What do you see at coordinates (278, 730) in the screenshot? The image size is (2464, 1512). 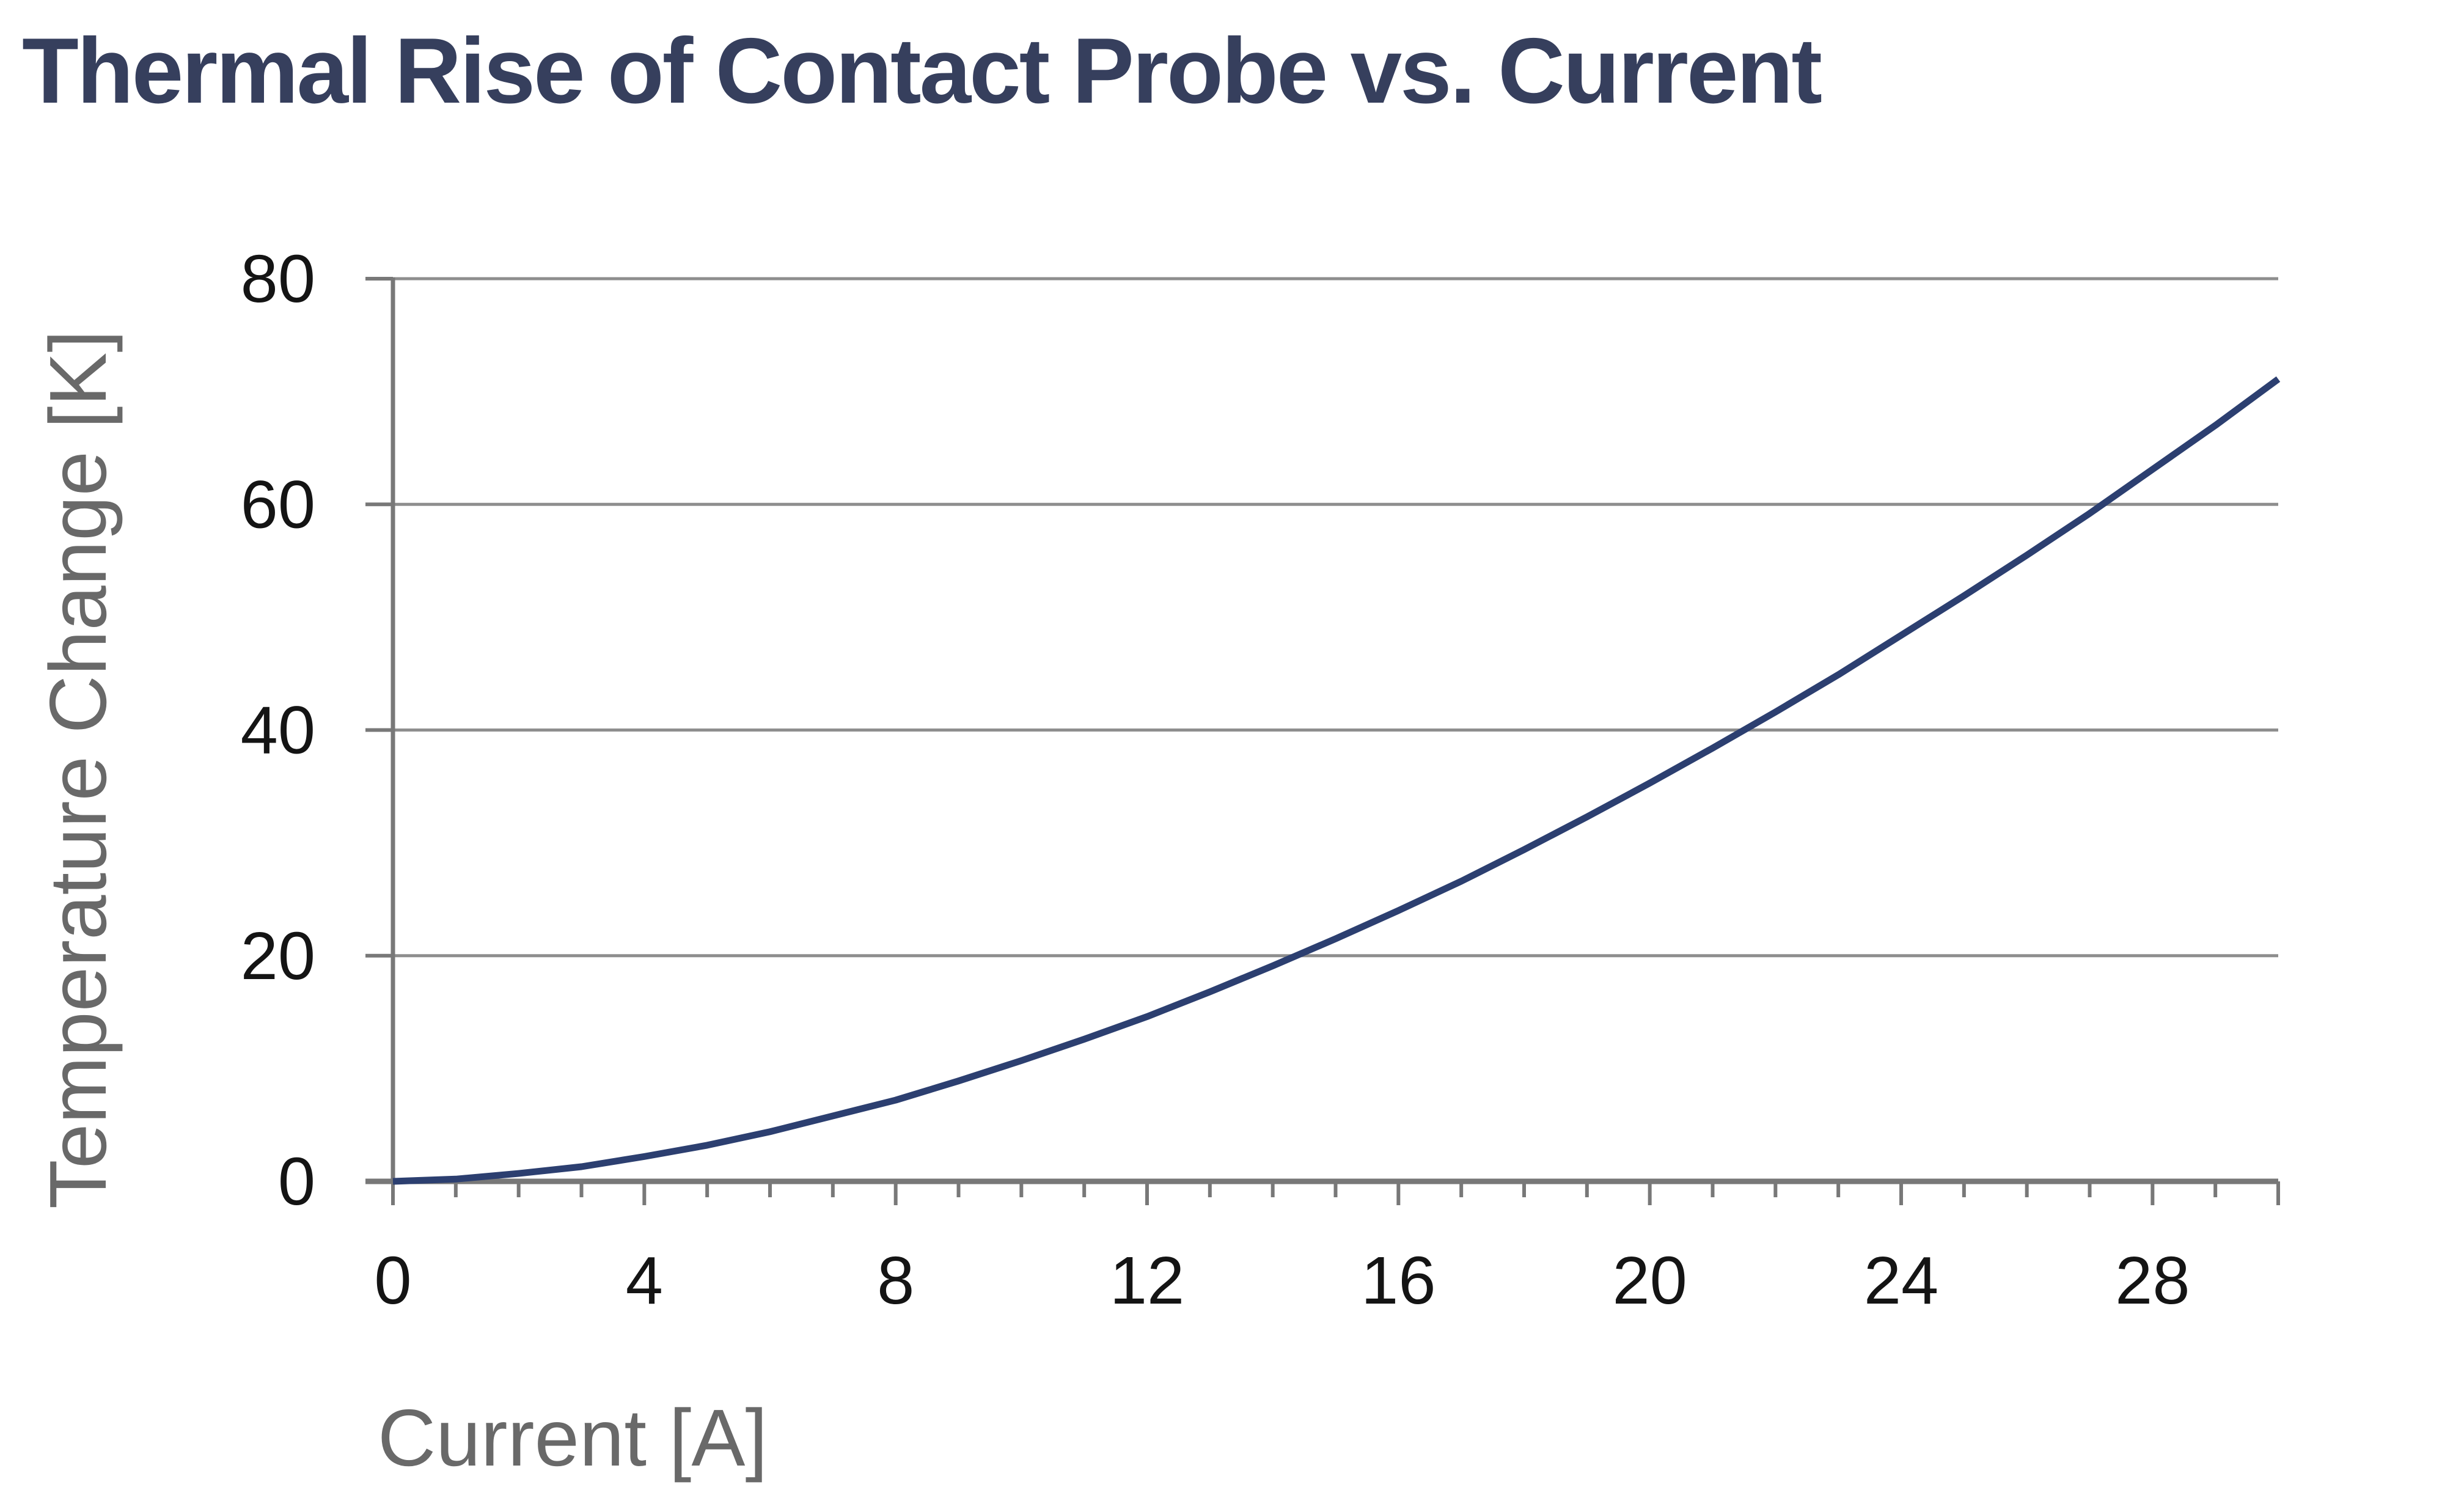 I see `y-tick-label-40: 40` at bounding box center [278, 730].